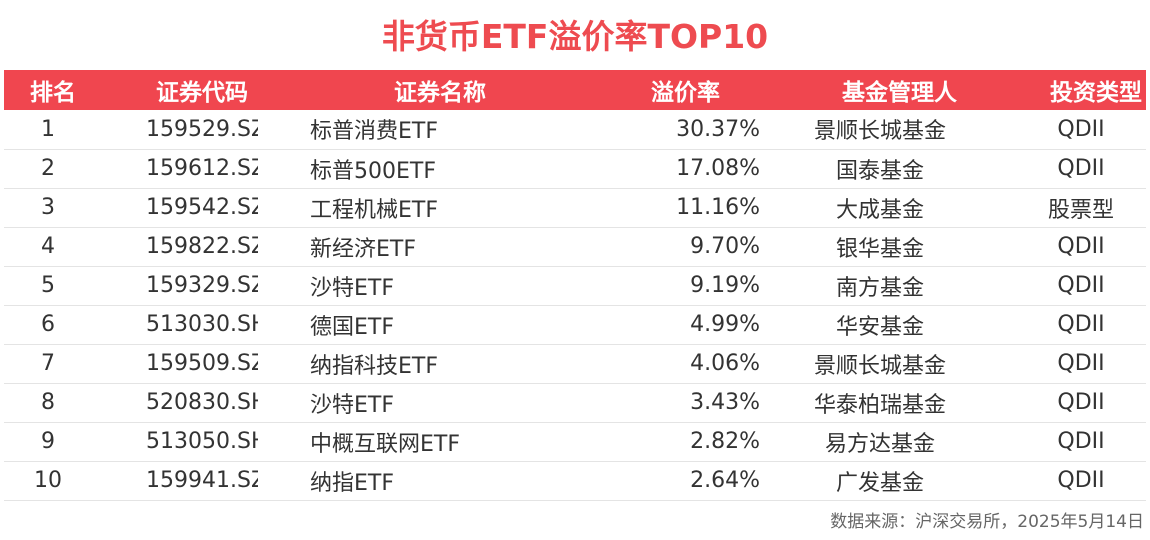  What do you see at coordinates (440, 93) in the screenshot?
I see `header-name: 证券名称` at bounding box center [440, 93].